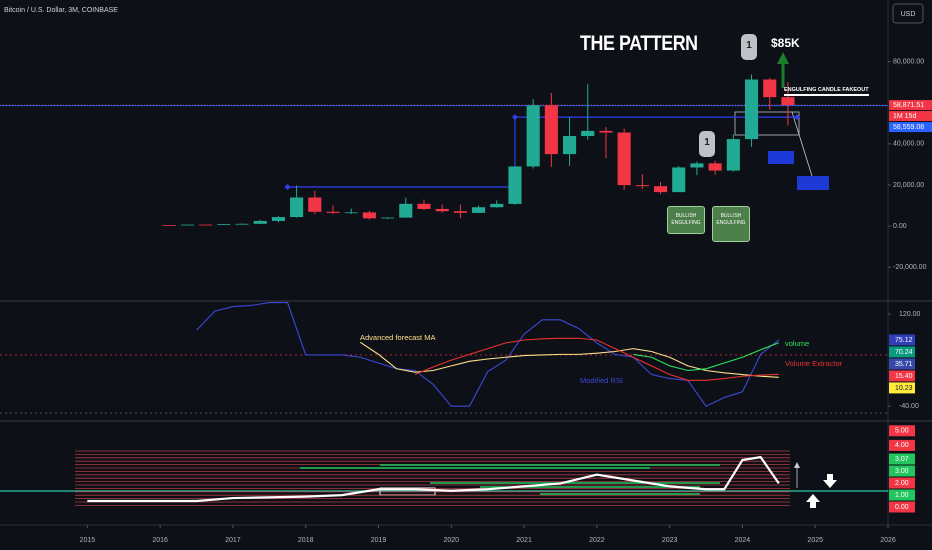 This screenshot has width=932, height=550. What do you see at coordinates (743, 540) in the screenshot?
I see `x-tick-label: 2024` at bounding box center [743, 540].